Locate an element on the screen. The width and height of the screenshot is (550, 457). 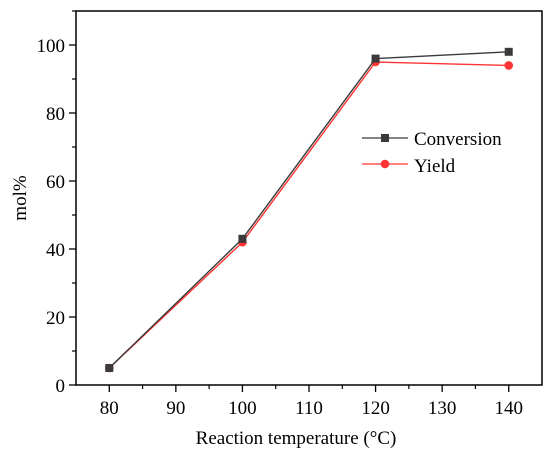
x-tick-label-140: 140 is located at coordinates (508, 408).